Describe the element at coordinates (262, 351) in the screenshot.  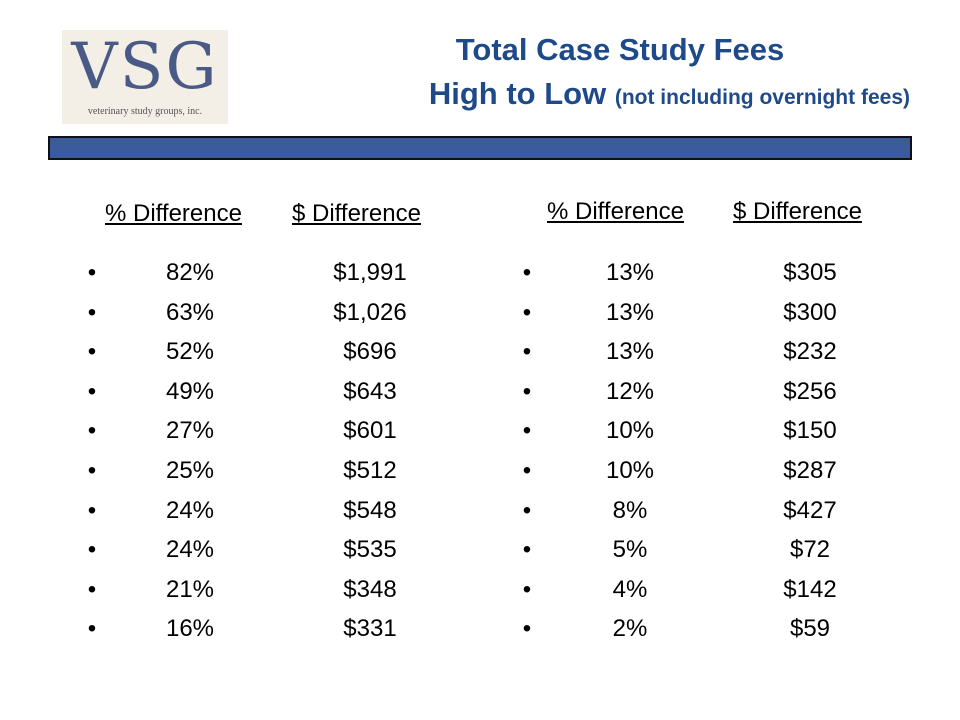
I see `list-item: • 52% $696` at that location.